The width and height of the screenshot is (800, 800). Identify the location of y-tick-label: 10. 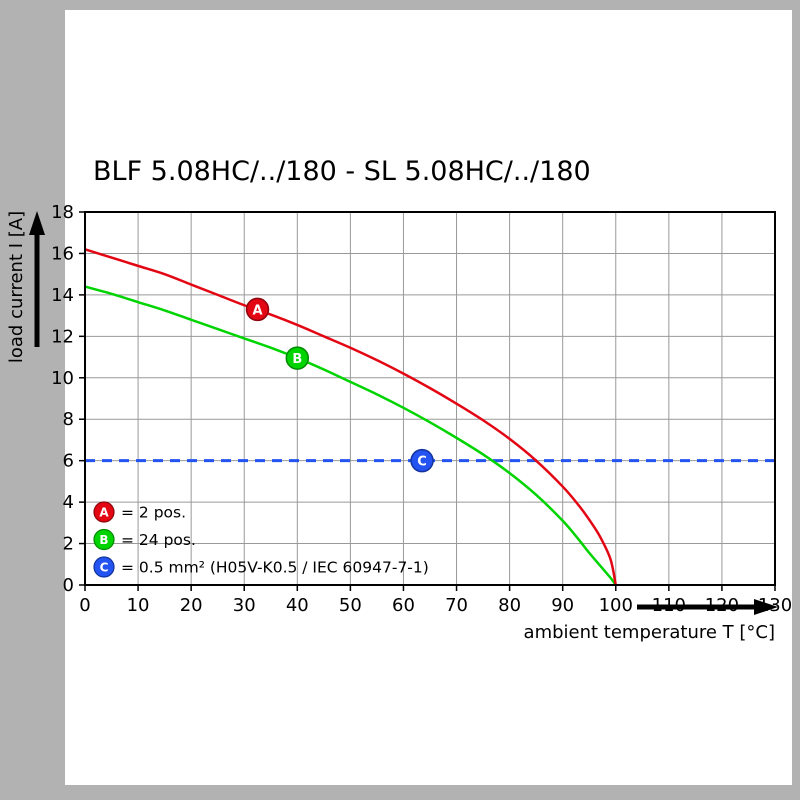
(62, 378).